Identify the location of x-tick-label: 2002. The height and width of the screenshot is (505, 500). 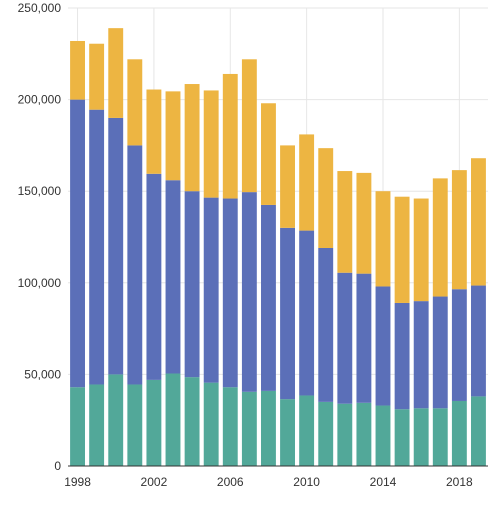
(154, 482).